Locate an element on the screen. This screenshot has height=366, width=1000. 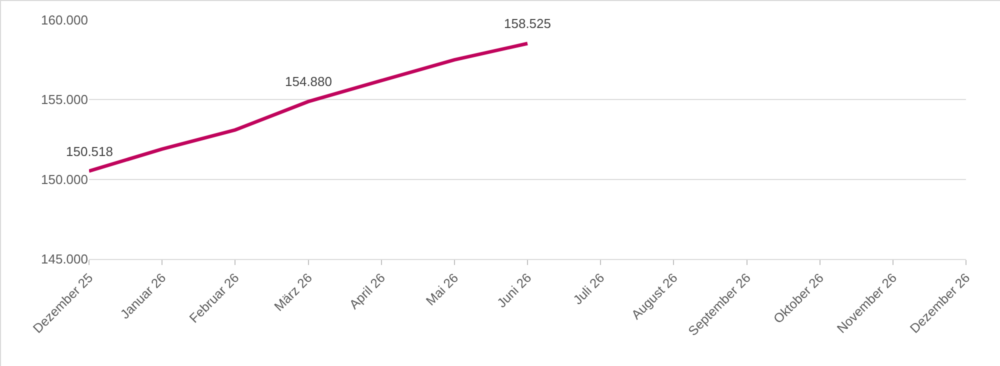
y-tick-label: 160.000 is located at coordinates (64, 20).